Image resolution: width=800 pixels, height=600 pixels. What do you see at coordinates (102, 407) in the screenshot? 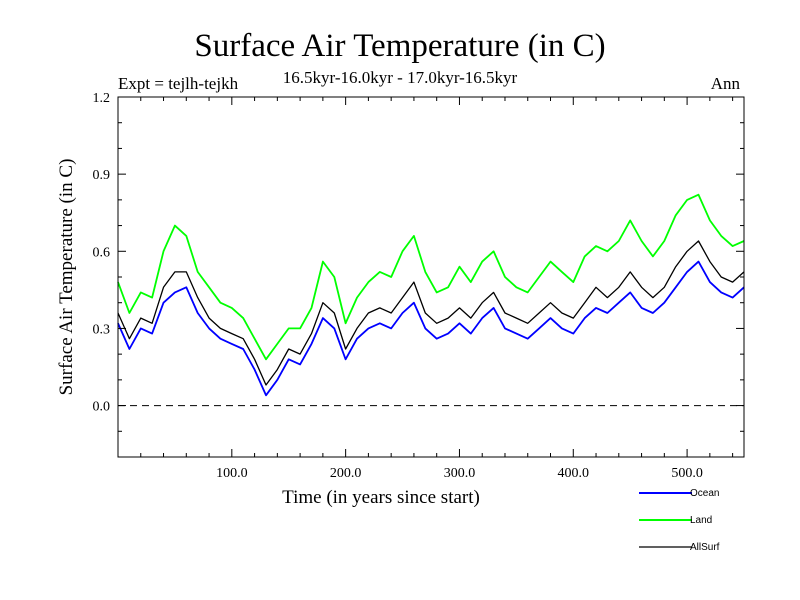
I see `y-tick-label: 0.0` at bounding box center [102, 407].